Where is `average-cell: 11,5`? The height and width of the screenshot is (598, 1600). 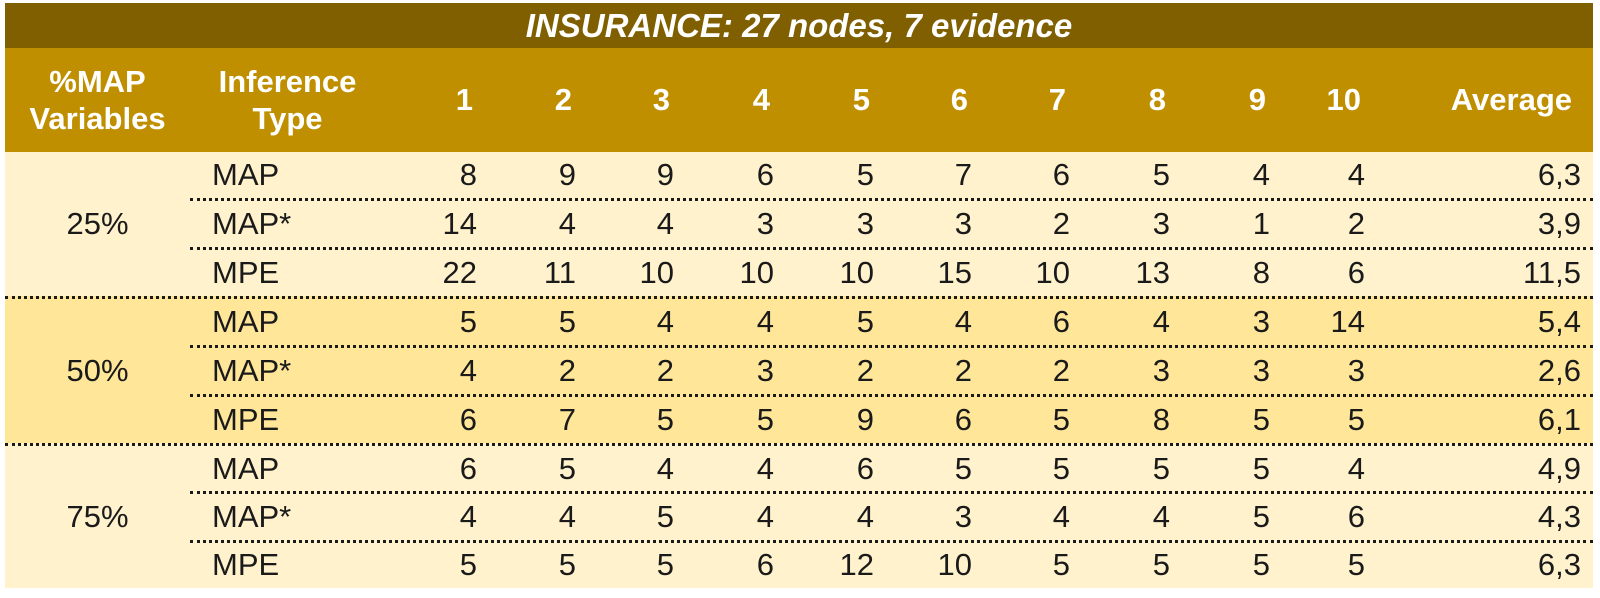 average-cell: 11,5 is located at coordinates (1551, 272).